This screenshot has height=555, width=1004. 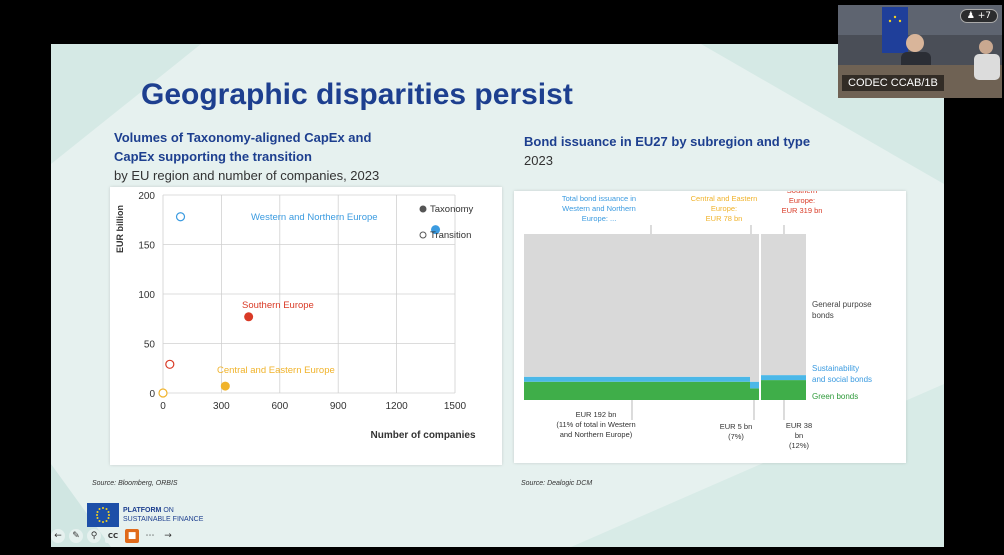 What do you see at coordinates (152, 394) in the screenshot?
I see `y-tick-label: 0` at bounding box center [152, 394].